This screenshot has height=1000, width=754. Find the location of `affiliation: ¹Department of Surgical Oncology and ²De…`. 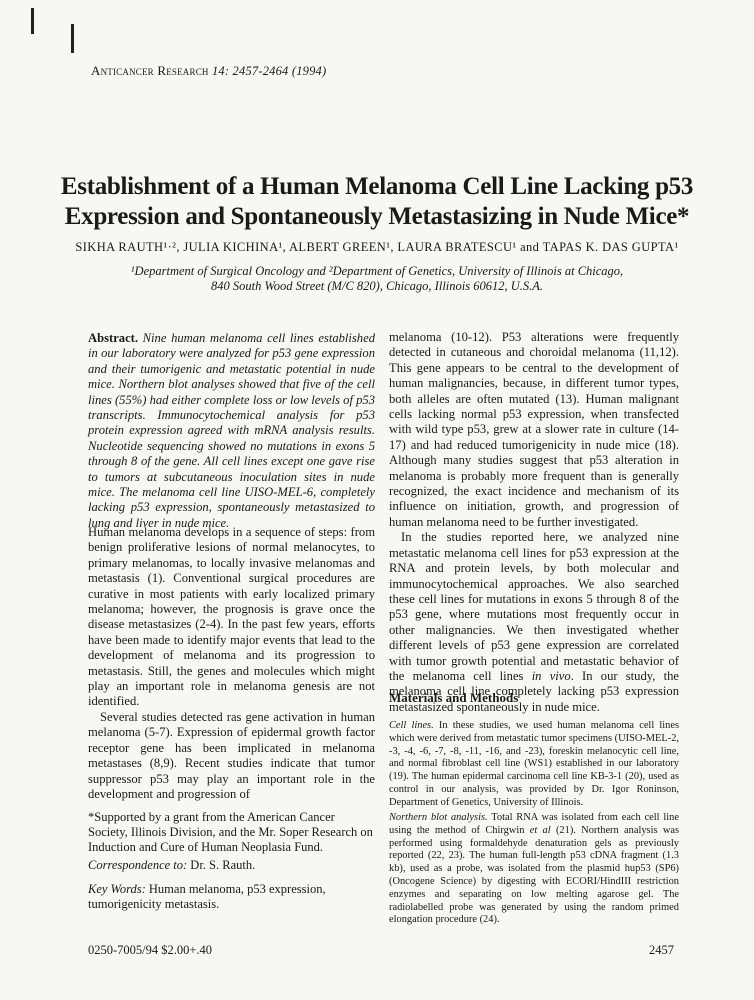

affiliation: ¹Department of Surgical Oncology and ²De… is located at coordinates (377, 279).